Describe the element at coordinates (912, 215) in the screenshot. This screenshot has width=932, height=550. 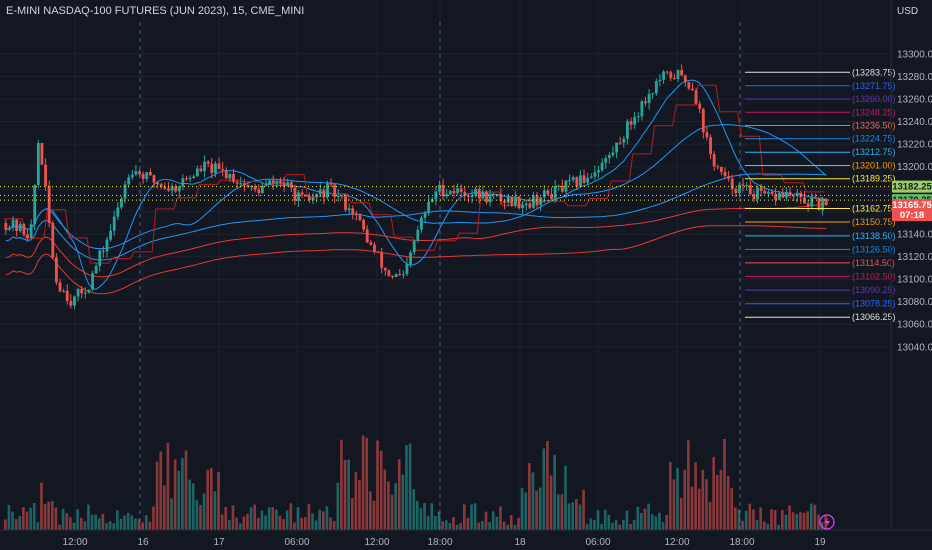
I see `countdown-label: 07:18` at that location.